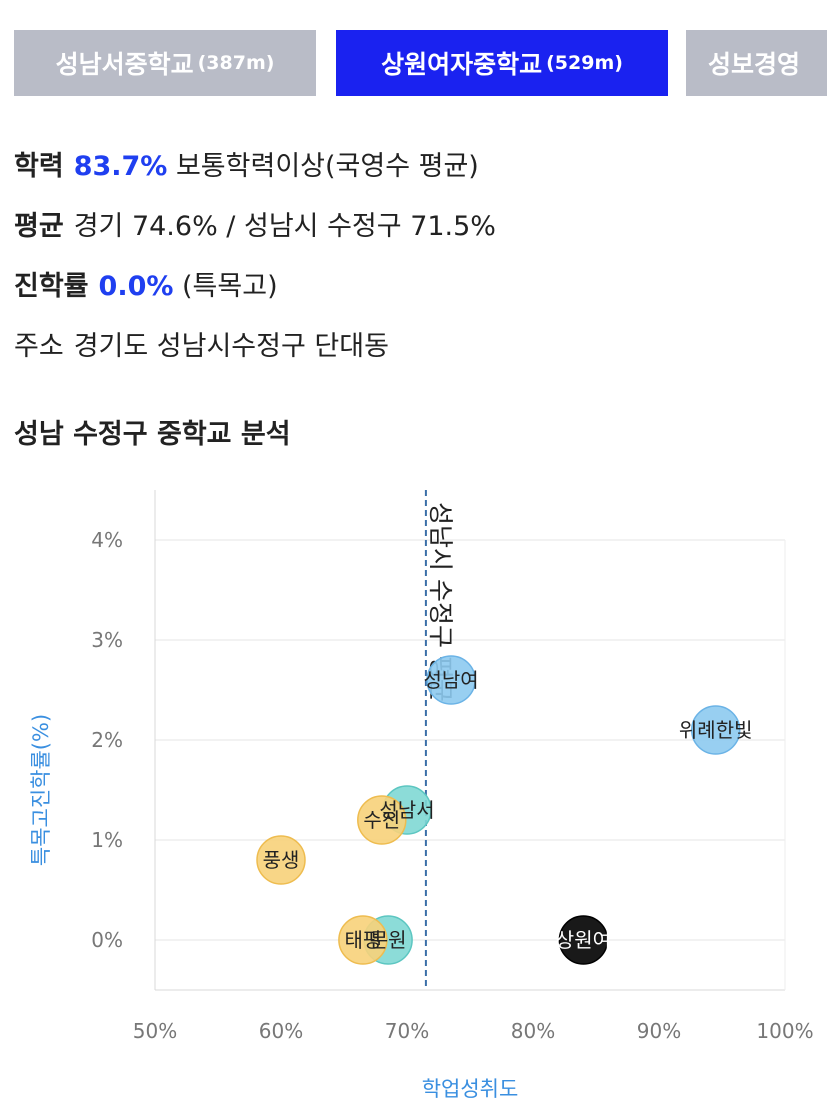 The width and height of the screenshot is (827, 1101). What do you see at coordinates (107, 740) in the screenshot?
I see `y-tick-label: 2%` at bounding box center [107, 740].